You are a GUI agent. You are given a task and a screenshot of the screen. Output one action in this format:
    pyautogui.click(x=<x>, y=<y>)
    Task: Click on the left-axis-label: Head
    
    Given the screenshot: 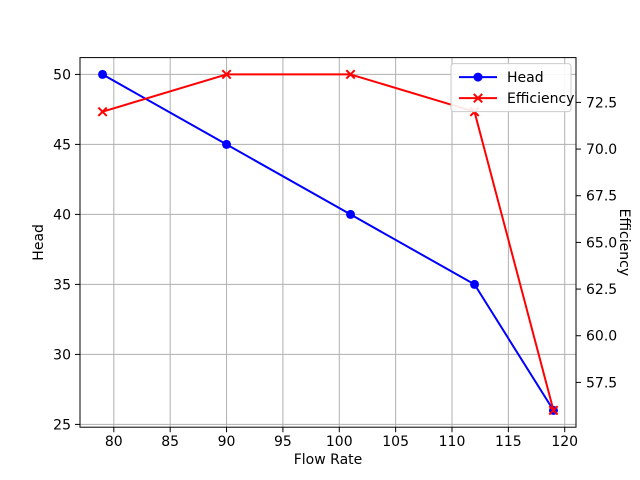 What is the action you would take?
    pyautogui.click(x=39, y=242)
    